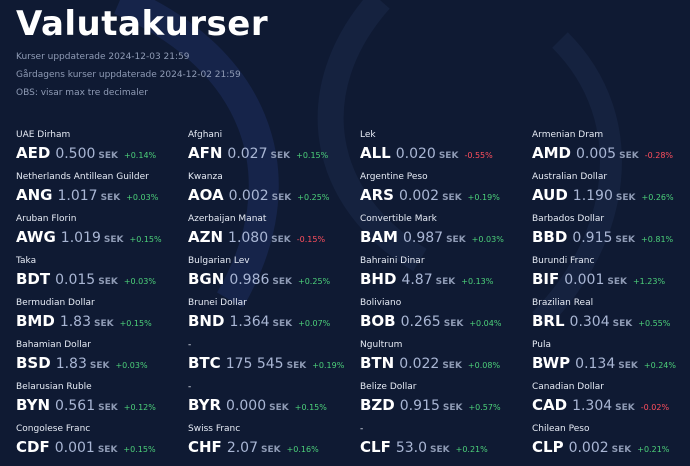 The image size is (690, 466). Describe the element at coordinates (378, 279) in the screenshot. I see `currency-code: BHD` at that location.